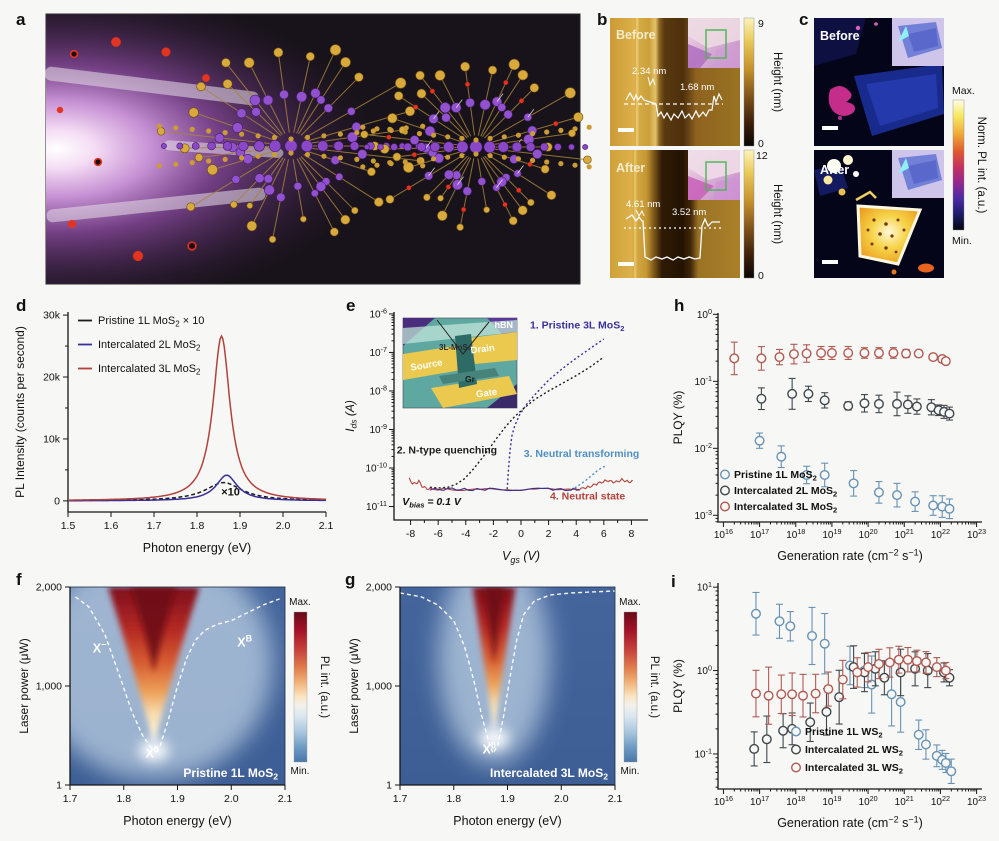 Image resolution: width=999 pixels, height=841 pixels. Describe the element at coordinates (675, 82) in the screenshot. I see `afm-before-image: Before 2.34 nm 1.68 nm` at that location.